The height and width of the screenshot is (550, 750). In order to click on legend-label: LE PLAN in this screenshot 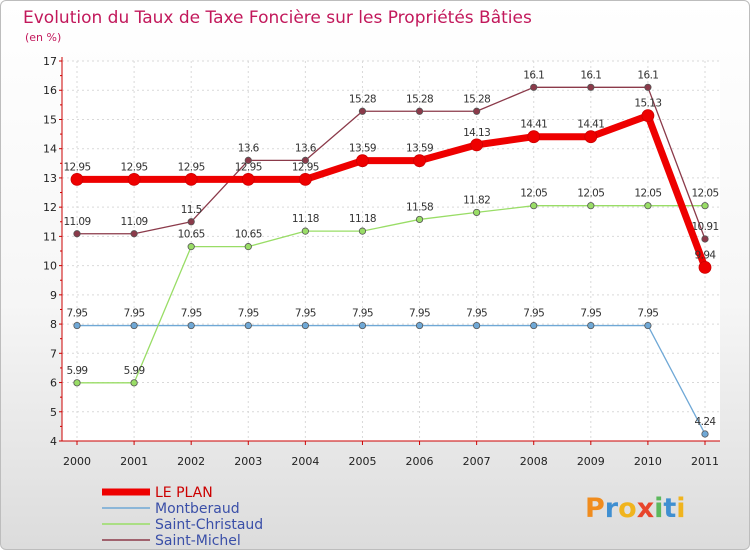, I will do `click(184, 493)`.